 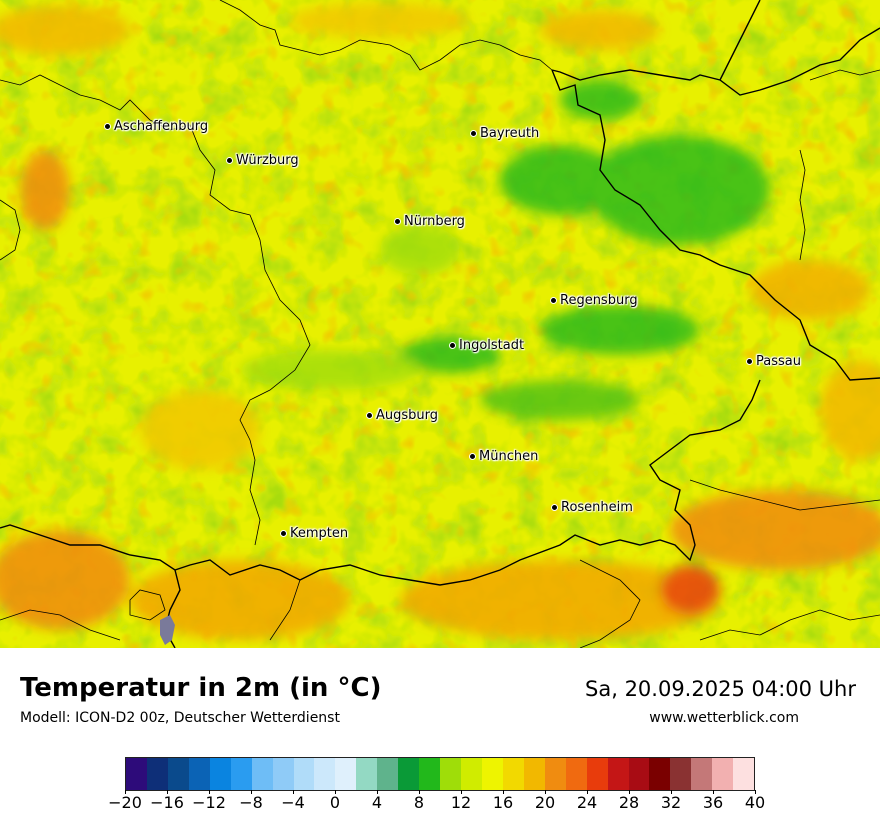 What do you see at coordinates (209, 802) in the screenshot?
I see `colorbar-tick-label: −12` at bounding box center [209, 802].